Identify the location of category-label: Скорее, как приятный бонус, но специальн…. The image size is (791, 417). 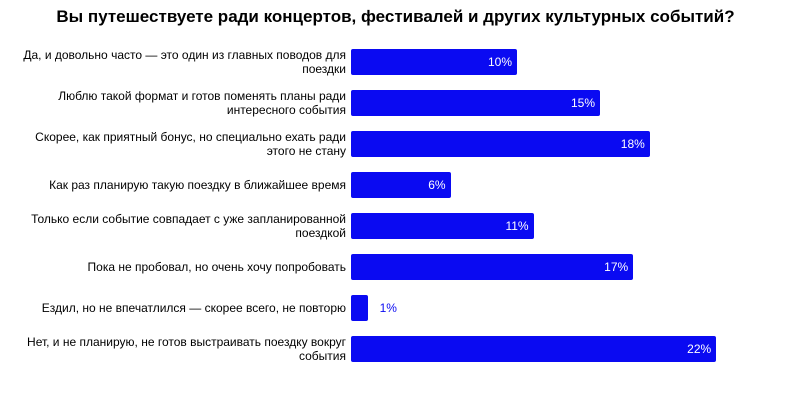
(190, 144).